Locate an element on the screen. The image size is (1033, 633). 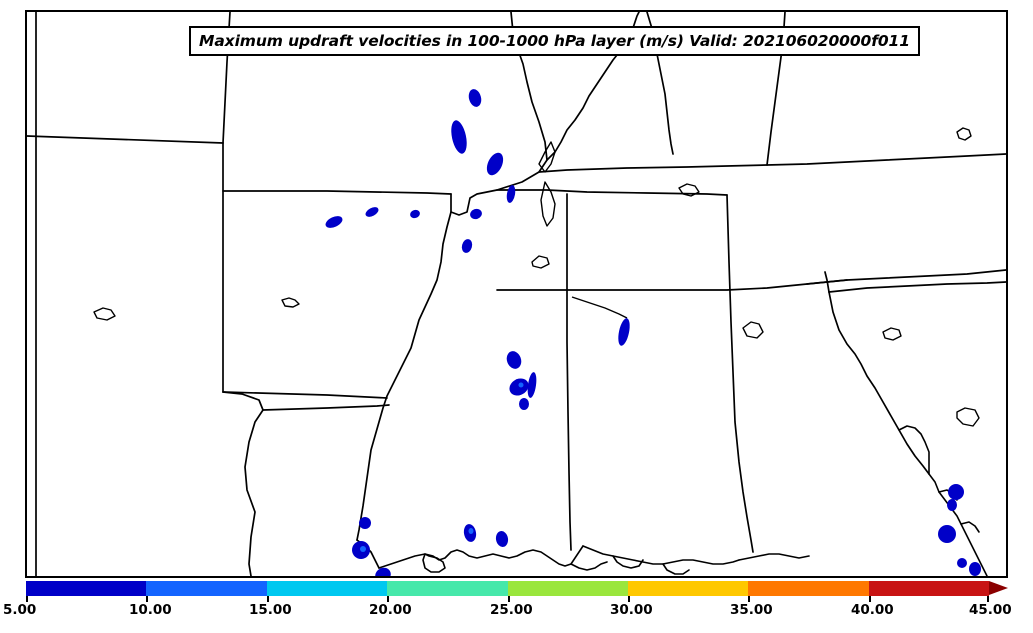
colorbar-label-30: 30.00 is located at coordinates (631, 610).